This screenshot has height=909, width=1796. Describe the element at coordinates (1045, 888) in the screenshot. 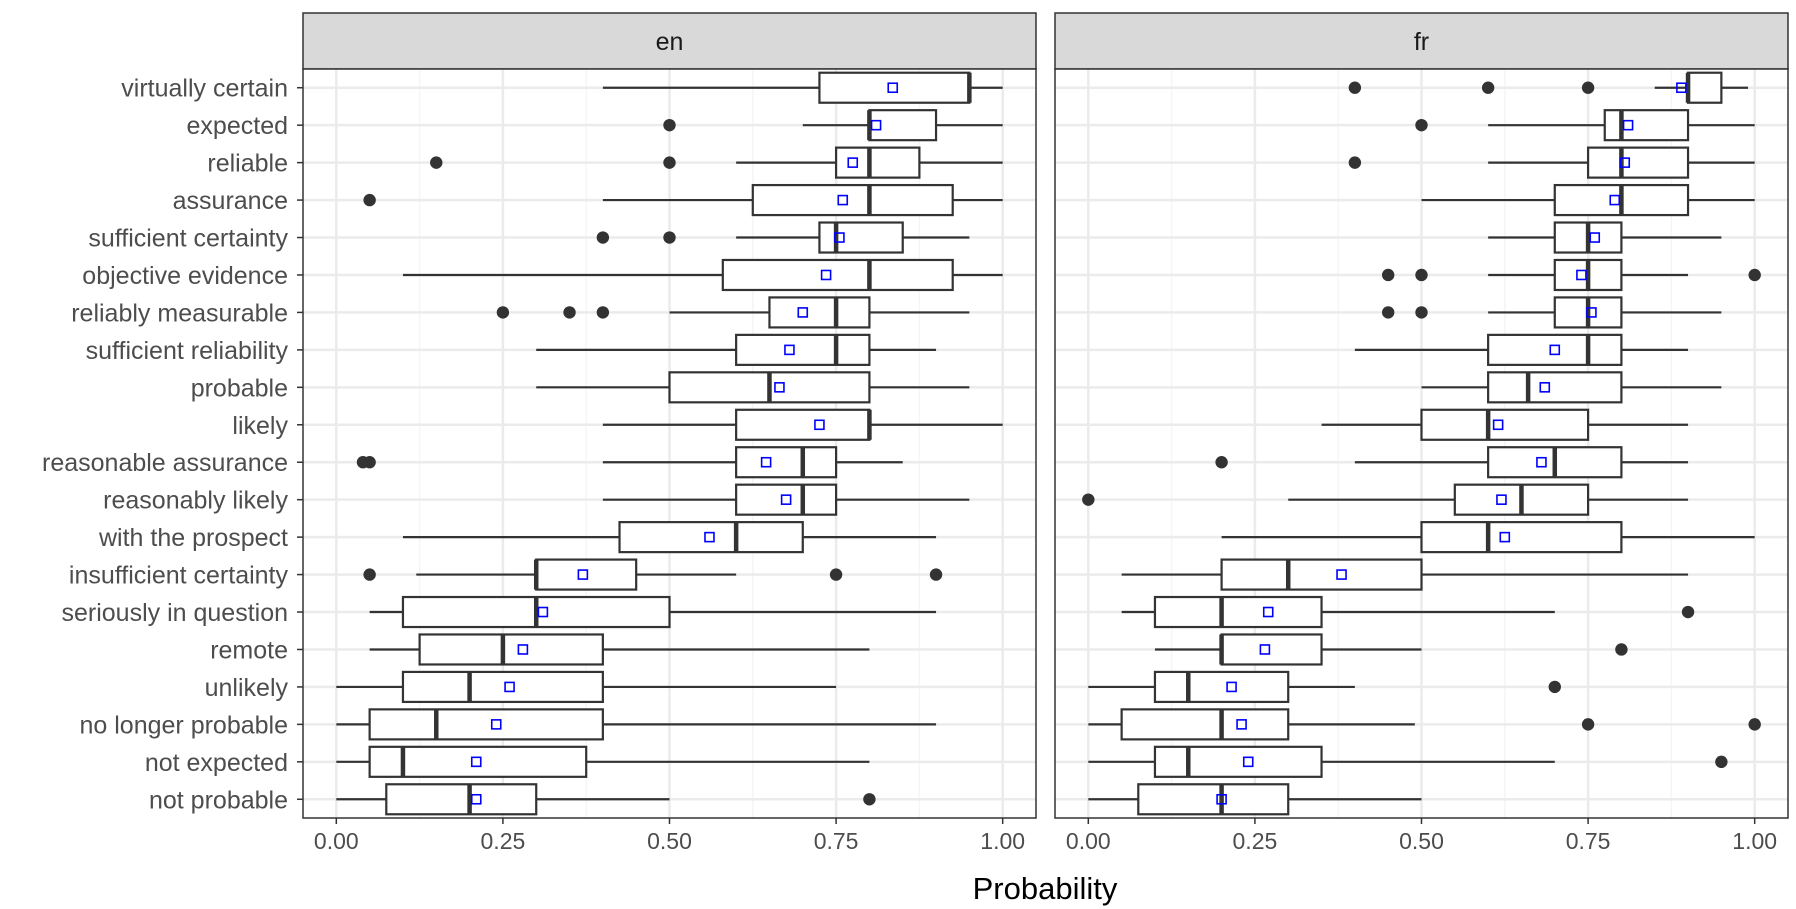

I see `x-axis-title: Probability` at that location.